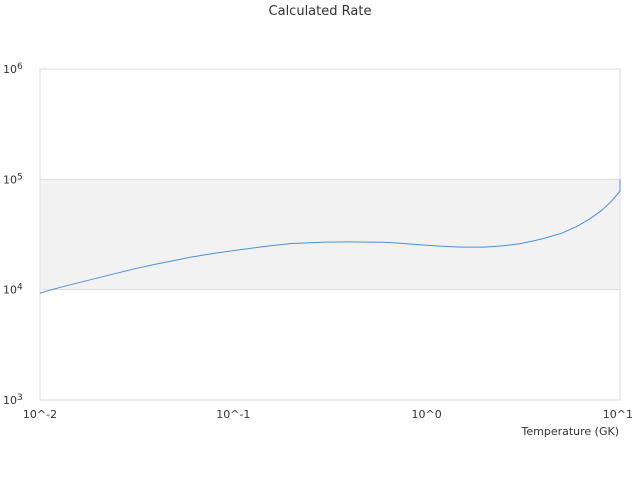  Describe the element at coordinates (570, 431) in the screenshot. I see `x-axis-label: Temperature (GK)` at that location.